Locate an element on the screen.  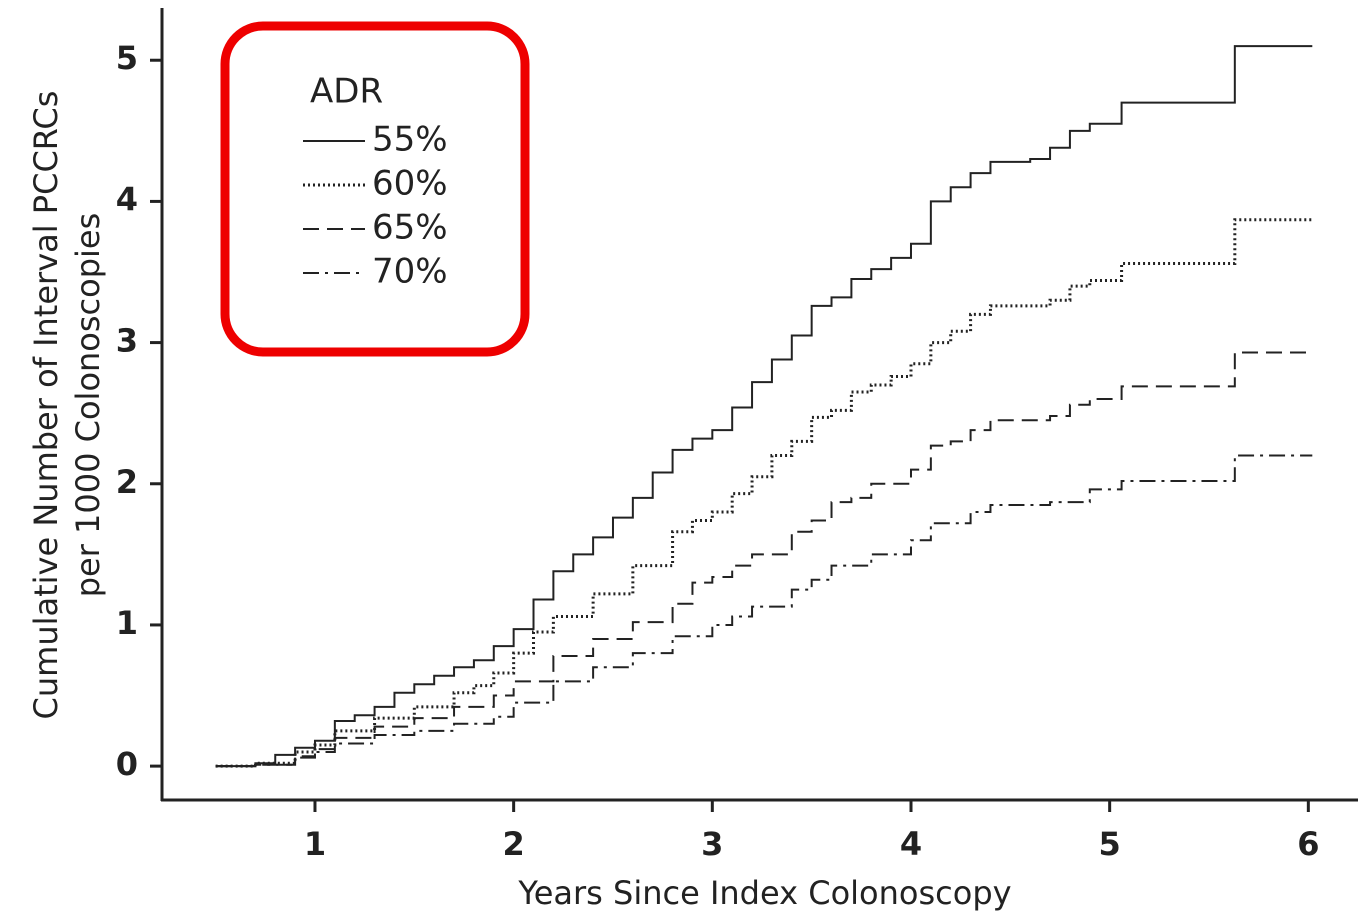
y-tick-label: 0 is located at coordinates (127, 764).